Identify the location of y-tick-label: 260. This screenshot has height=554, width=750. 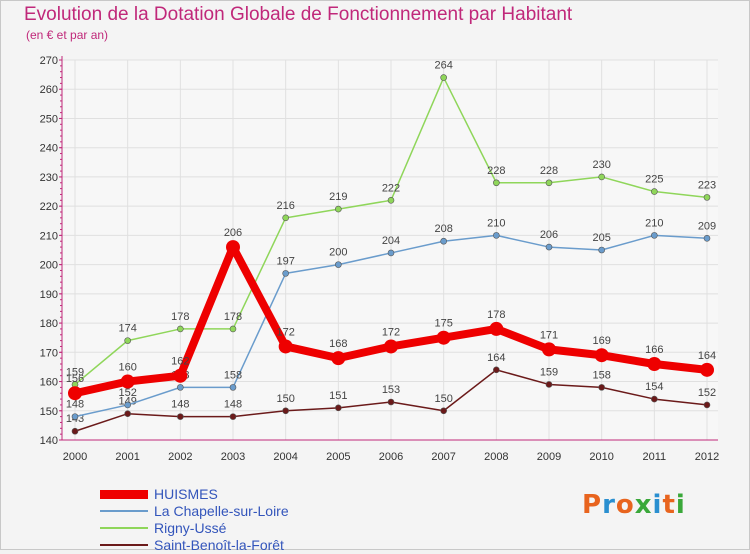
(49, 90).